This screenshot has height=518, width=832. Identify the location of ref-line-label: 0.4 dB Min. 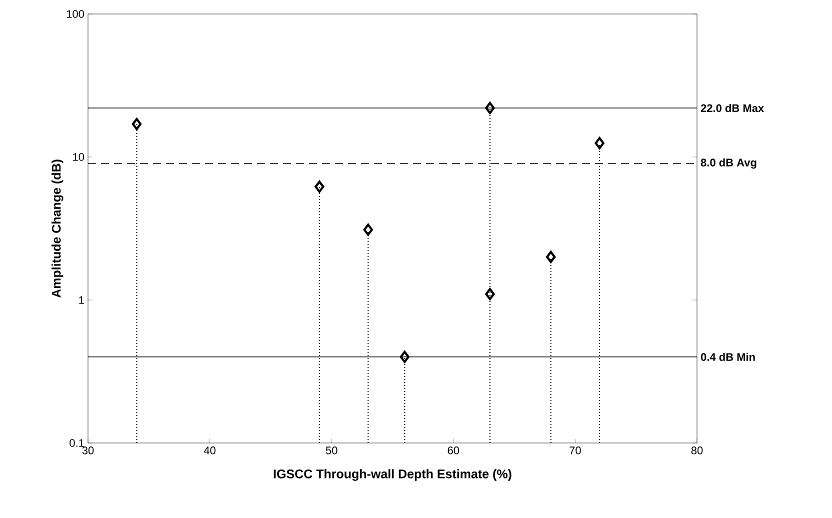
(727, 356).